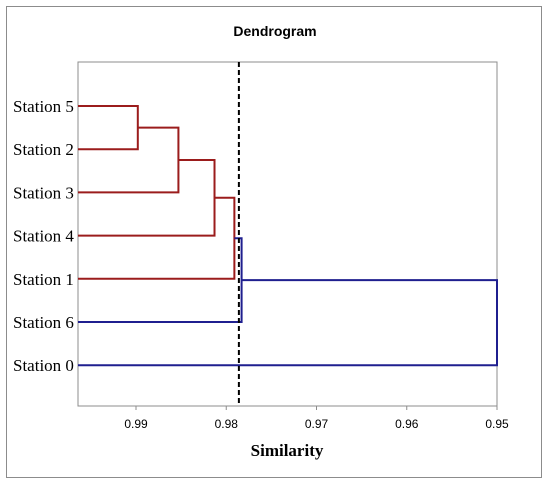 This screenshot has height=486, width=550. Describe the element at coordinates (407, 424) in the screenshot. I see `x-tick-label: 0.96` at that location.